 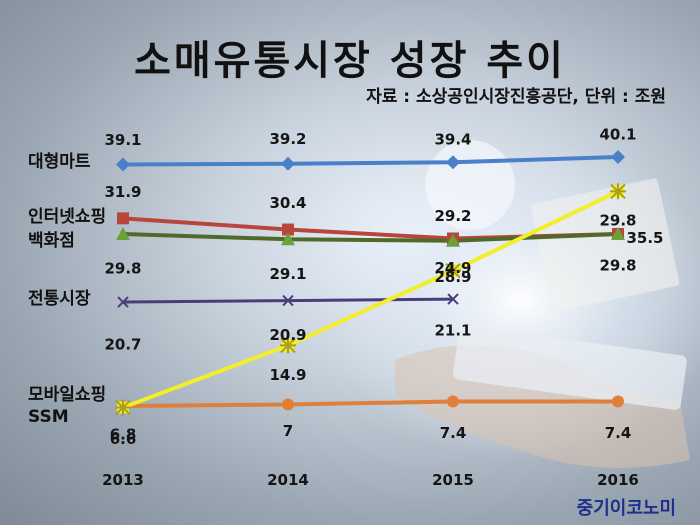 I want to click on data-label-4-1: 7, so click(x=288, y=431).